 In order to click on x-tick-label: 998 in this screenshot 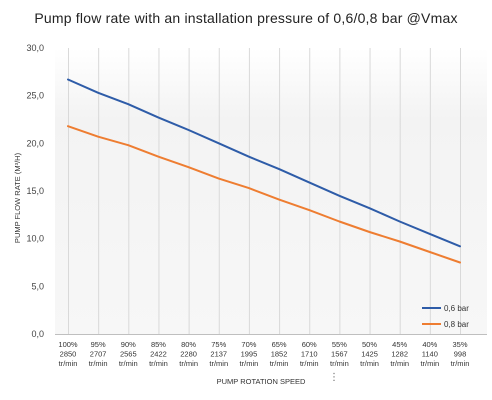, I will do `click(460, 354)`.